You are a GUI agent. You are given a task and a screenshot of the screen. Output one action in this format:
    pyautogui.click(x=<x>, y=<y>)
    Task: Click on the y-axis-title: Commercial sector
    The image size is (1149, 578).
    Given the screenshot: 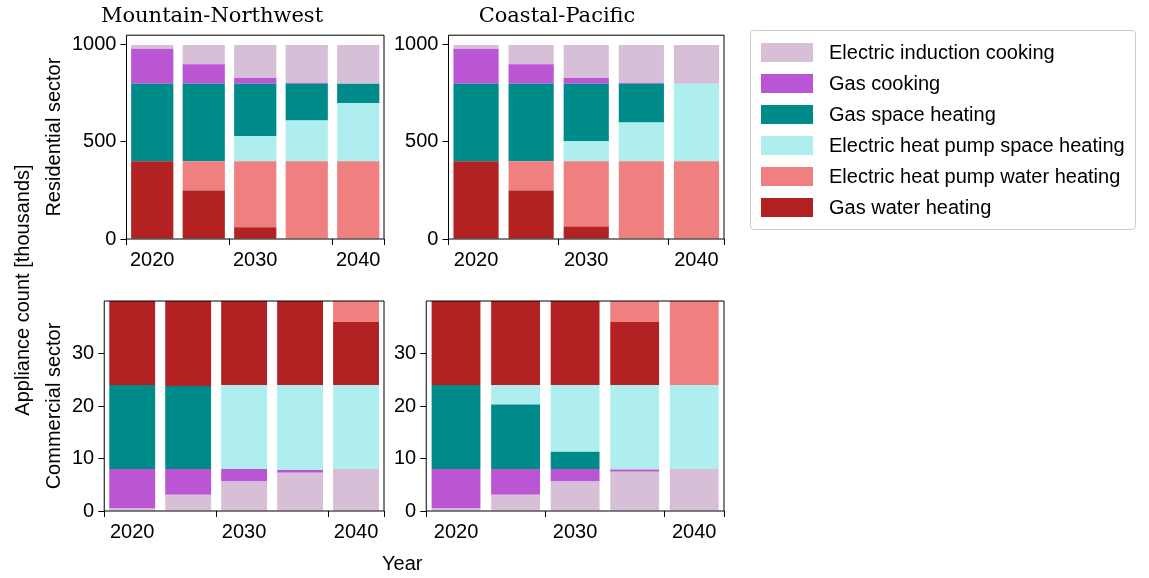 What is the action you would take?
    pyautogui.click(x=52, y=406)
    